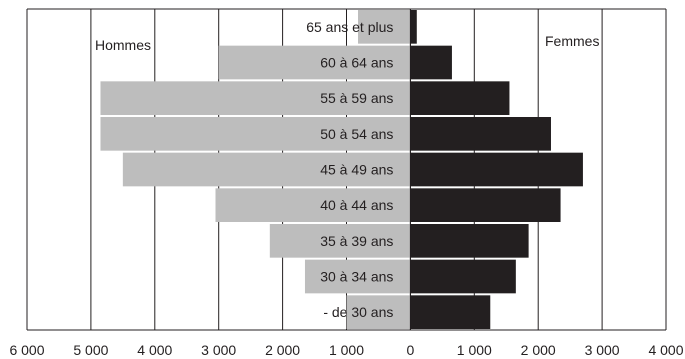 Image resolution: width=685 pixels, height=359 pixels. What do you see at coordinates (358, 312) in the screenshot?
I see `category-label: - de 30 ans` at bounding box center [358, 312].